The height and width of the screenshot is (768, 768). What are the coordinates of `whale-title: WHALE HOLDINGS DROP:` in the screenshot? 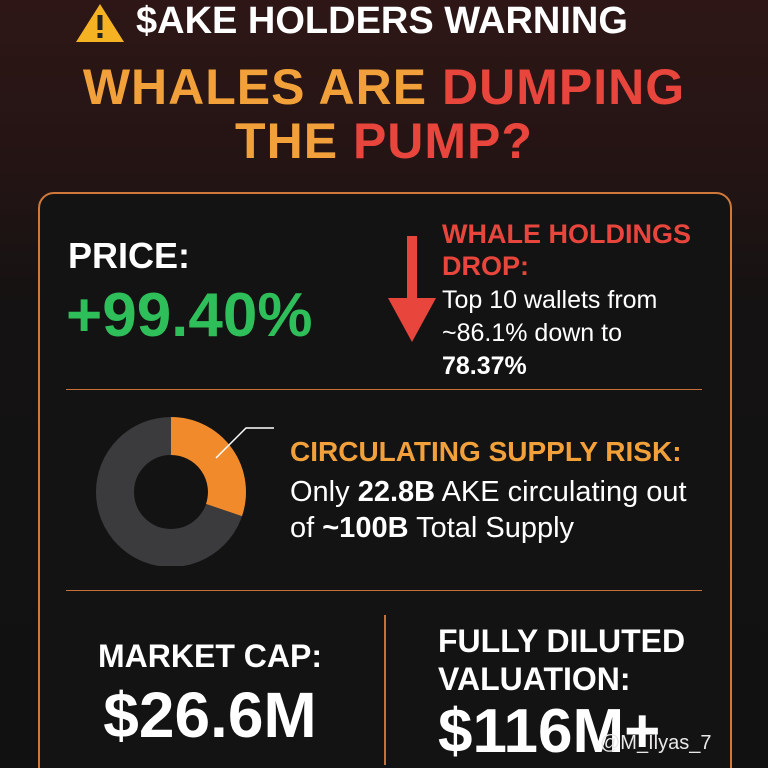 It's located at (566, 250).